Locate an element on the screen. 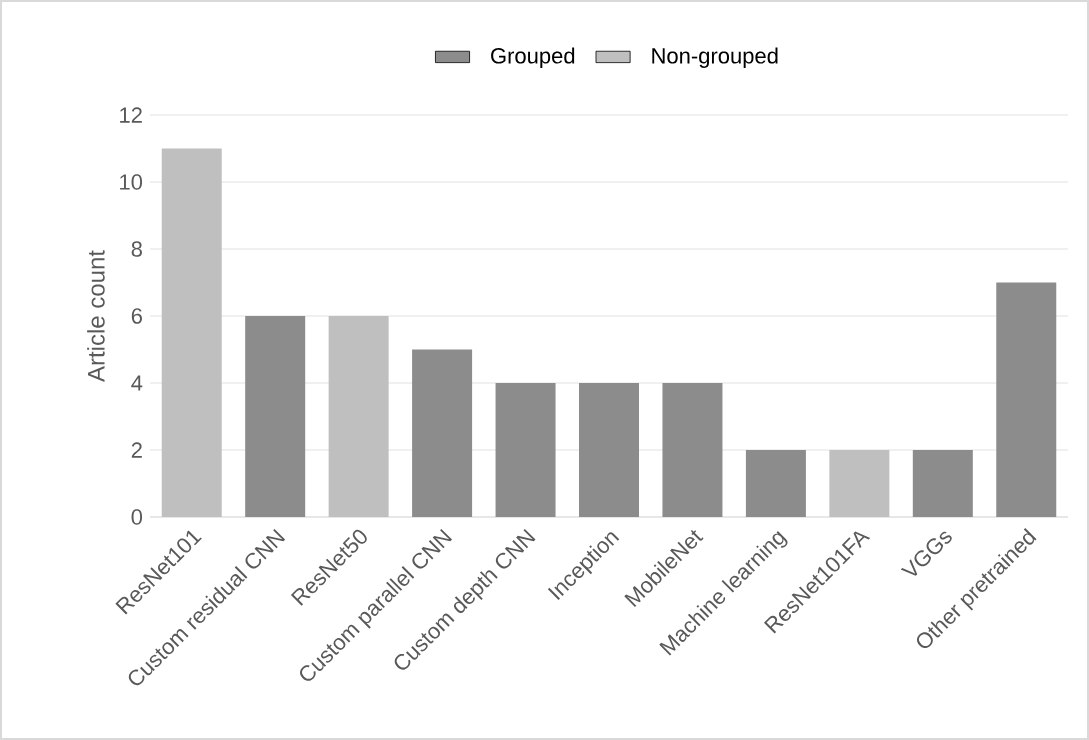 Image resolution: width=1089 pixels, height=740 pixels. y-tick-label: 4 is located at coordinates (137, 383).